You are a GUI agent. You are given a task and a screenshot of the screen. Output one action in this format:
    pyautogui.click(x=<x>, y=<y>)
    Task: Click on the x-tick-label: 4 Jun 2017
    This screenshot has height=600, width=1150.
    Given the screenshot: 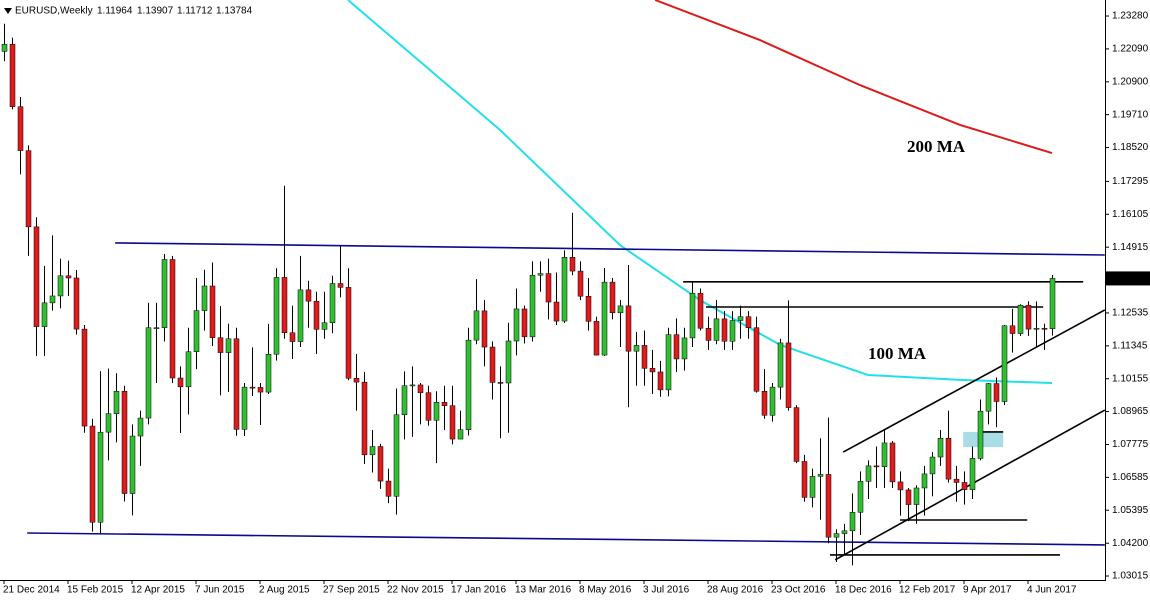 What is the action you would take?
    pyautogui.click(x=1052, y=590)
    